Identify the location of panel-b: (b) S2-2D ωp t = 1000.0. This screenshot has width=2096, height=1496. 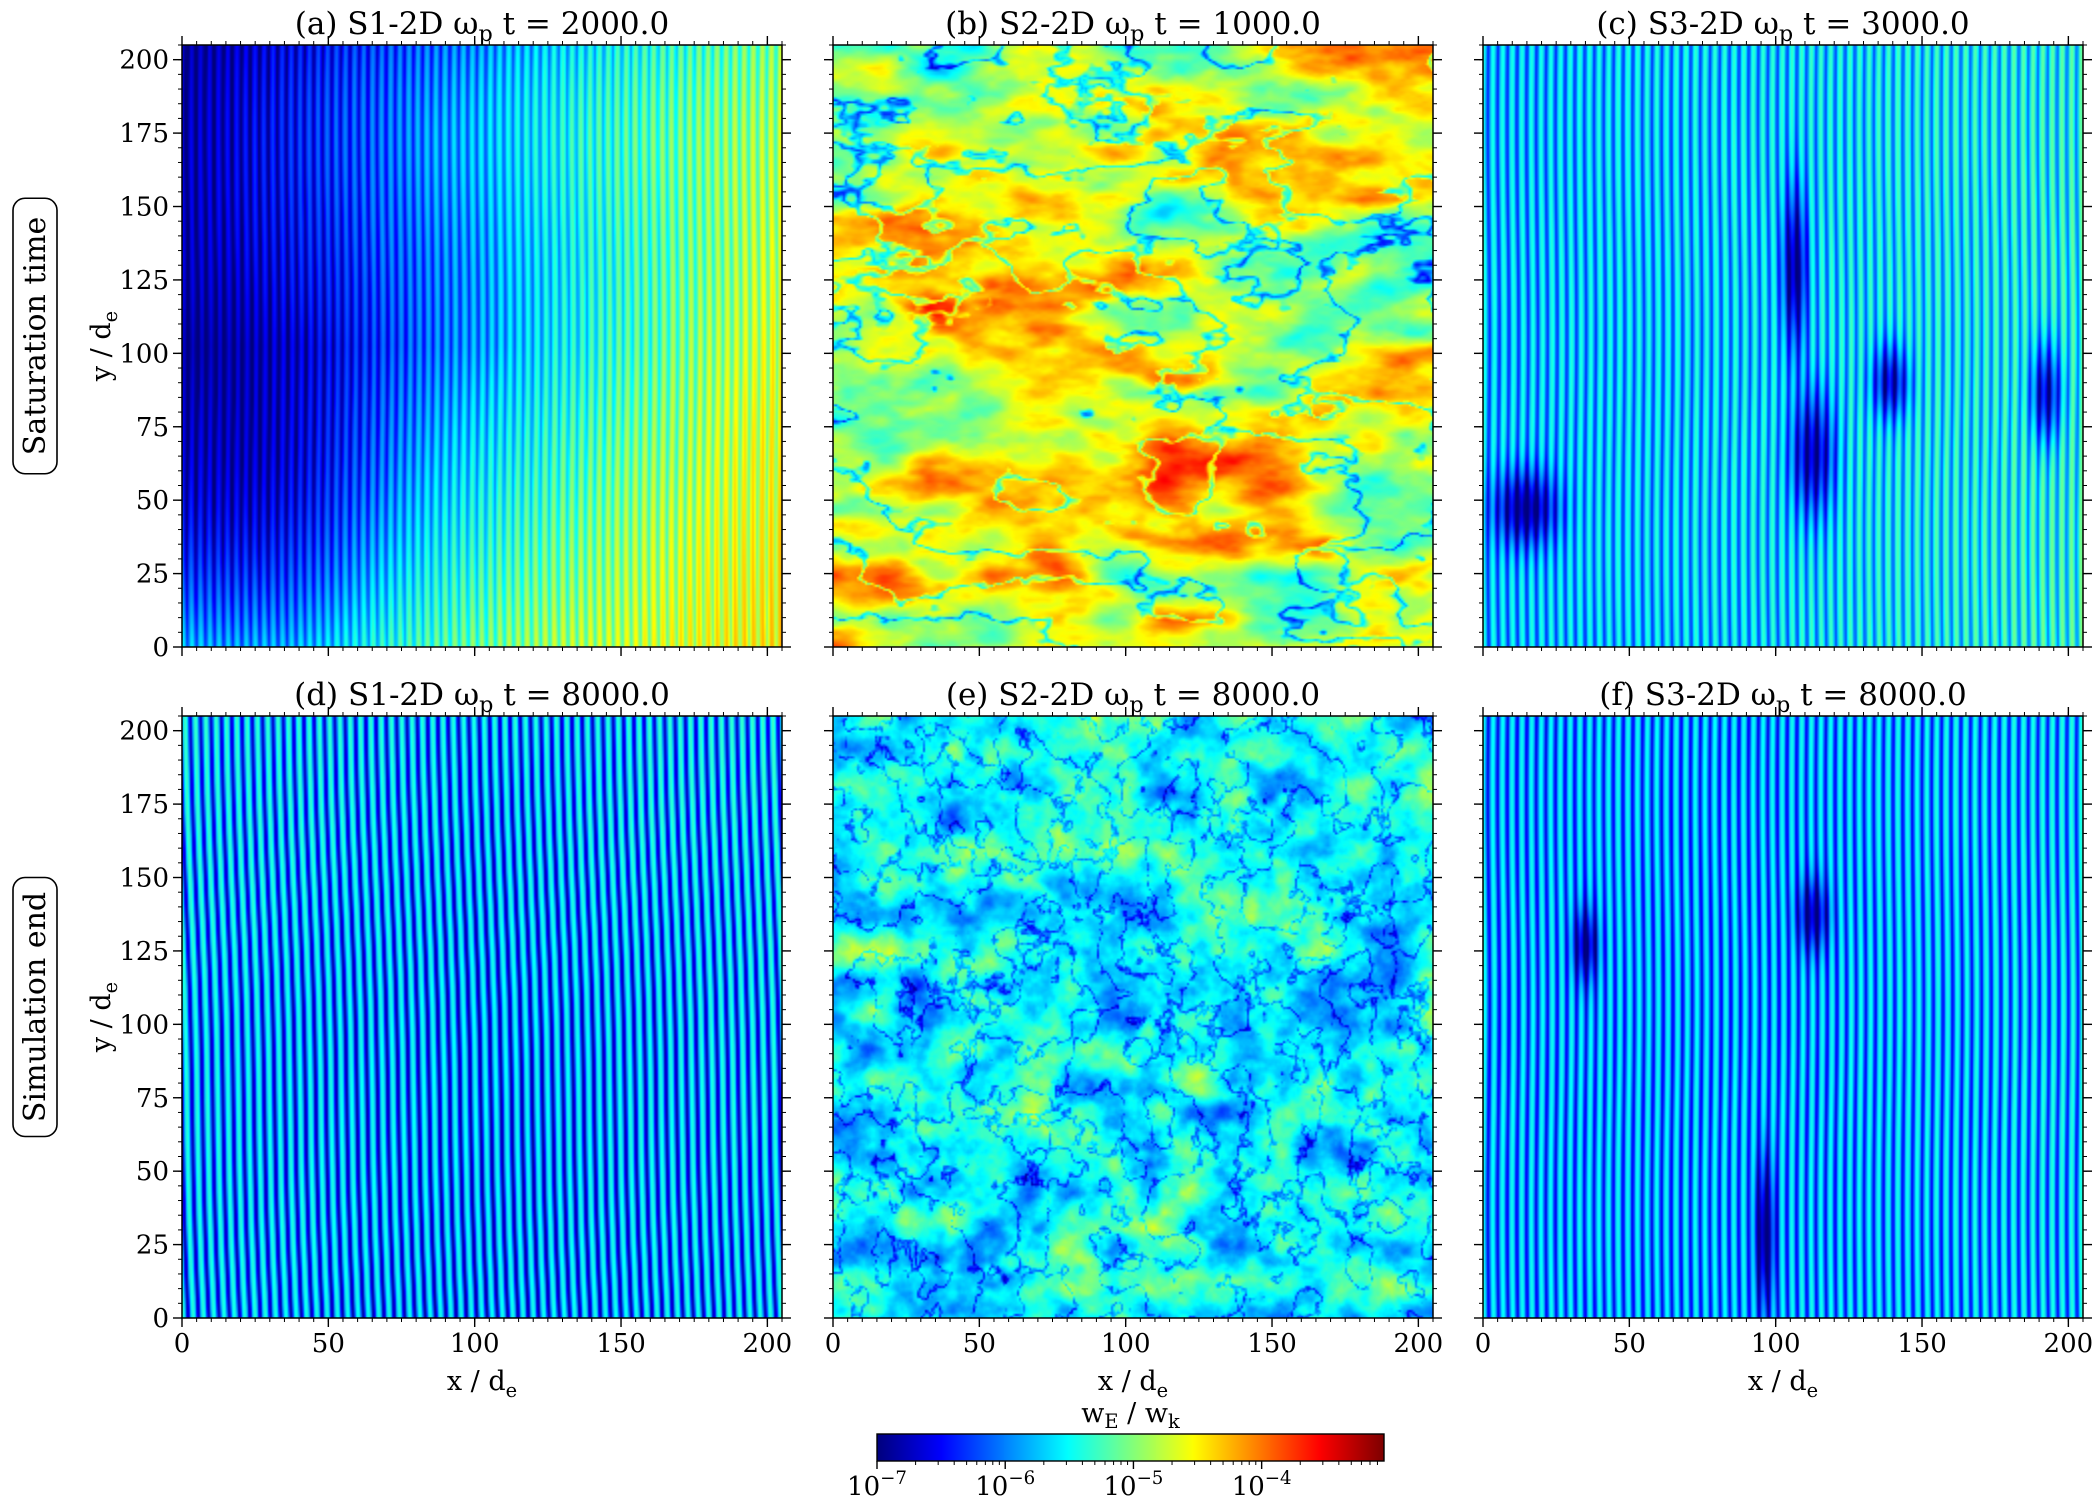
(1133, 331).